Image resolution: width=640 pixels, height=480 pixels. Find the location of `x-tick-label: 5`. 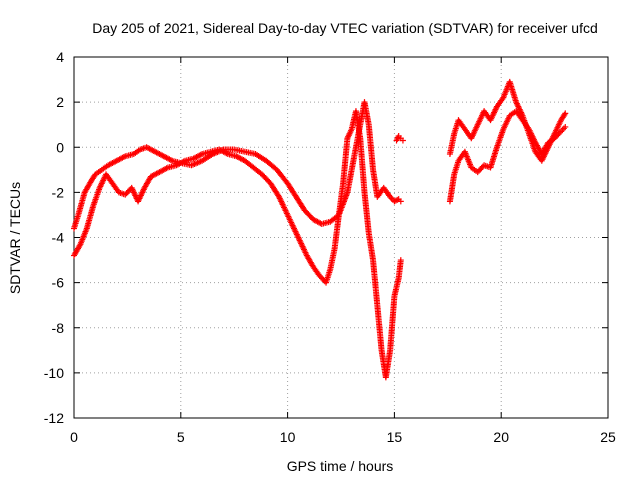

x-tick-label: 5 is located at coordinates (181, 437).